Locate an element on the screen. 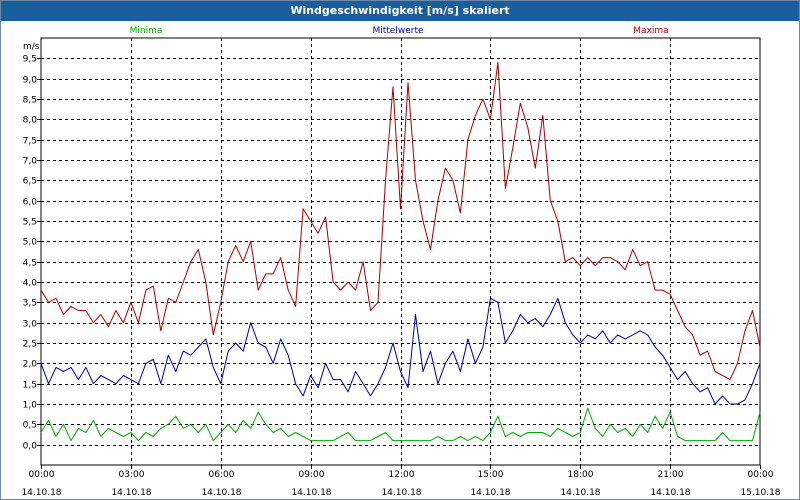  y-tick-label: 5,5 is located at coordinates (30, 223).